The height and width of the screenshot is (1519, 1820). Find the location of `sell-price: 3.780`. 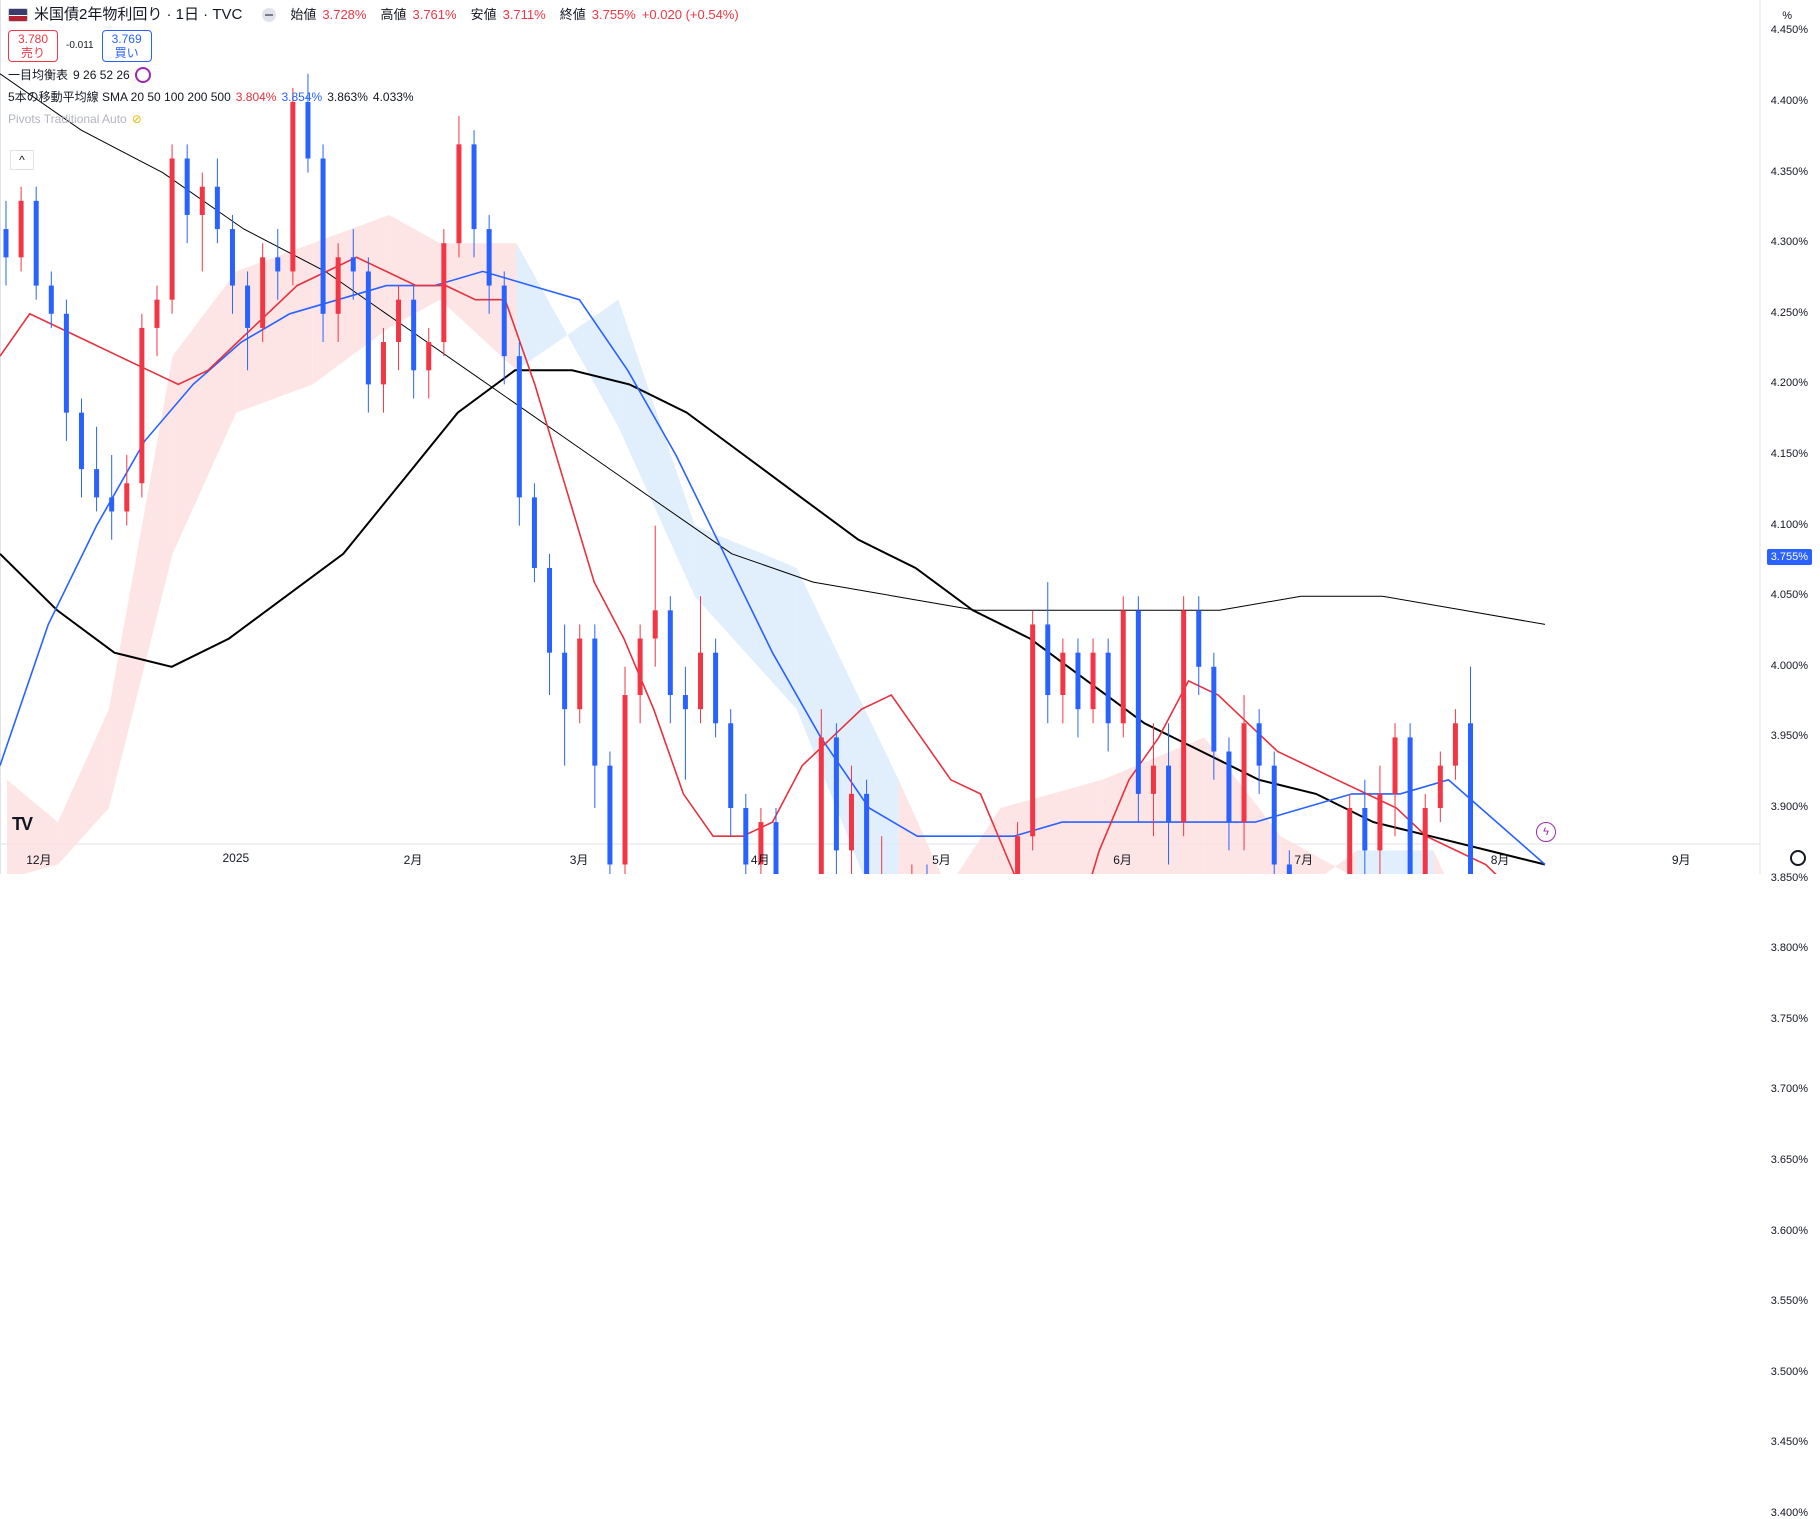

sell-price: 3.780 is located at coordinates (33, 39).